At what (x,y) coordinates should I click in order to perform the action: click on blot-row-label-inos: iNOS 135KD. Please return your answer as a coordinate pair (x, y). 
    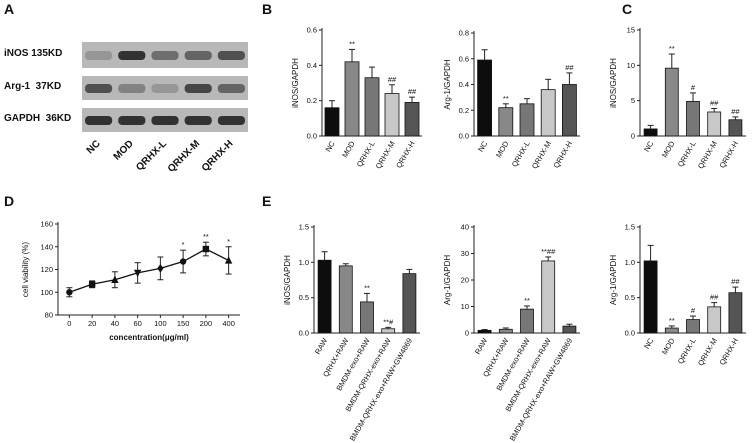
    Looking at the image, I should click on (33, 53).